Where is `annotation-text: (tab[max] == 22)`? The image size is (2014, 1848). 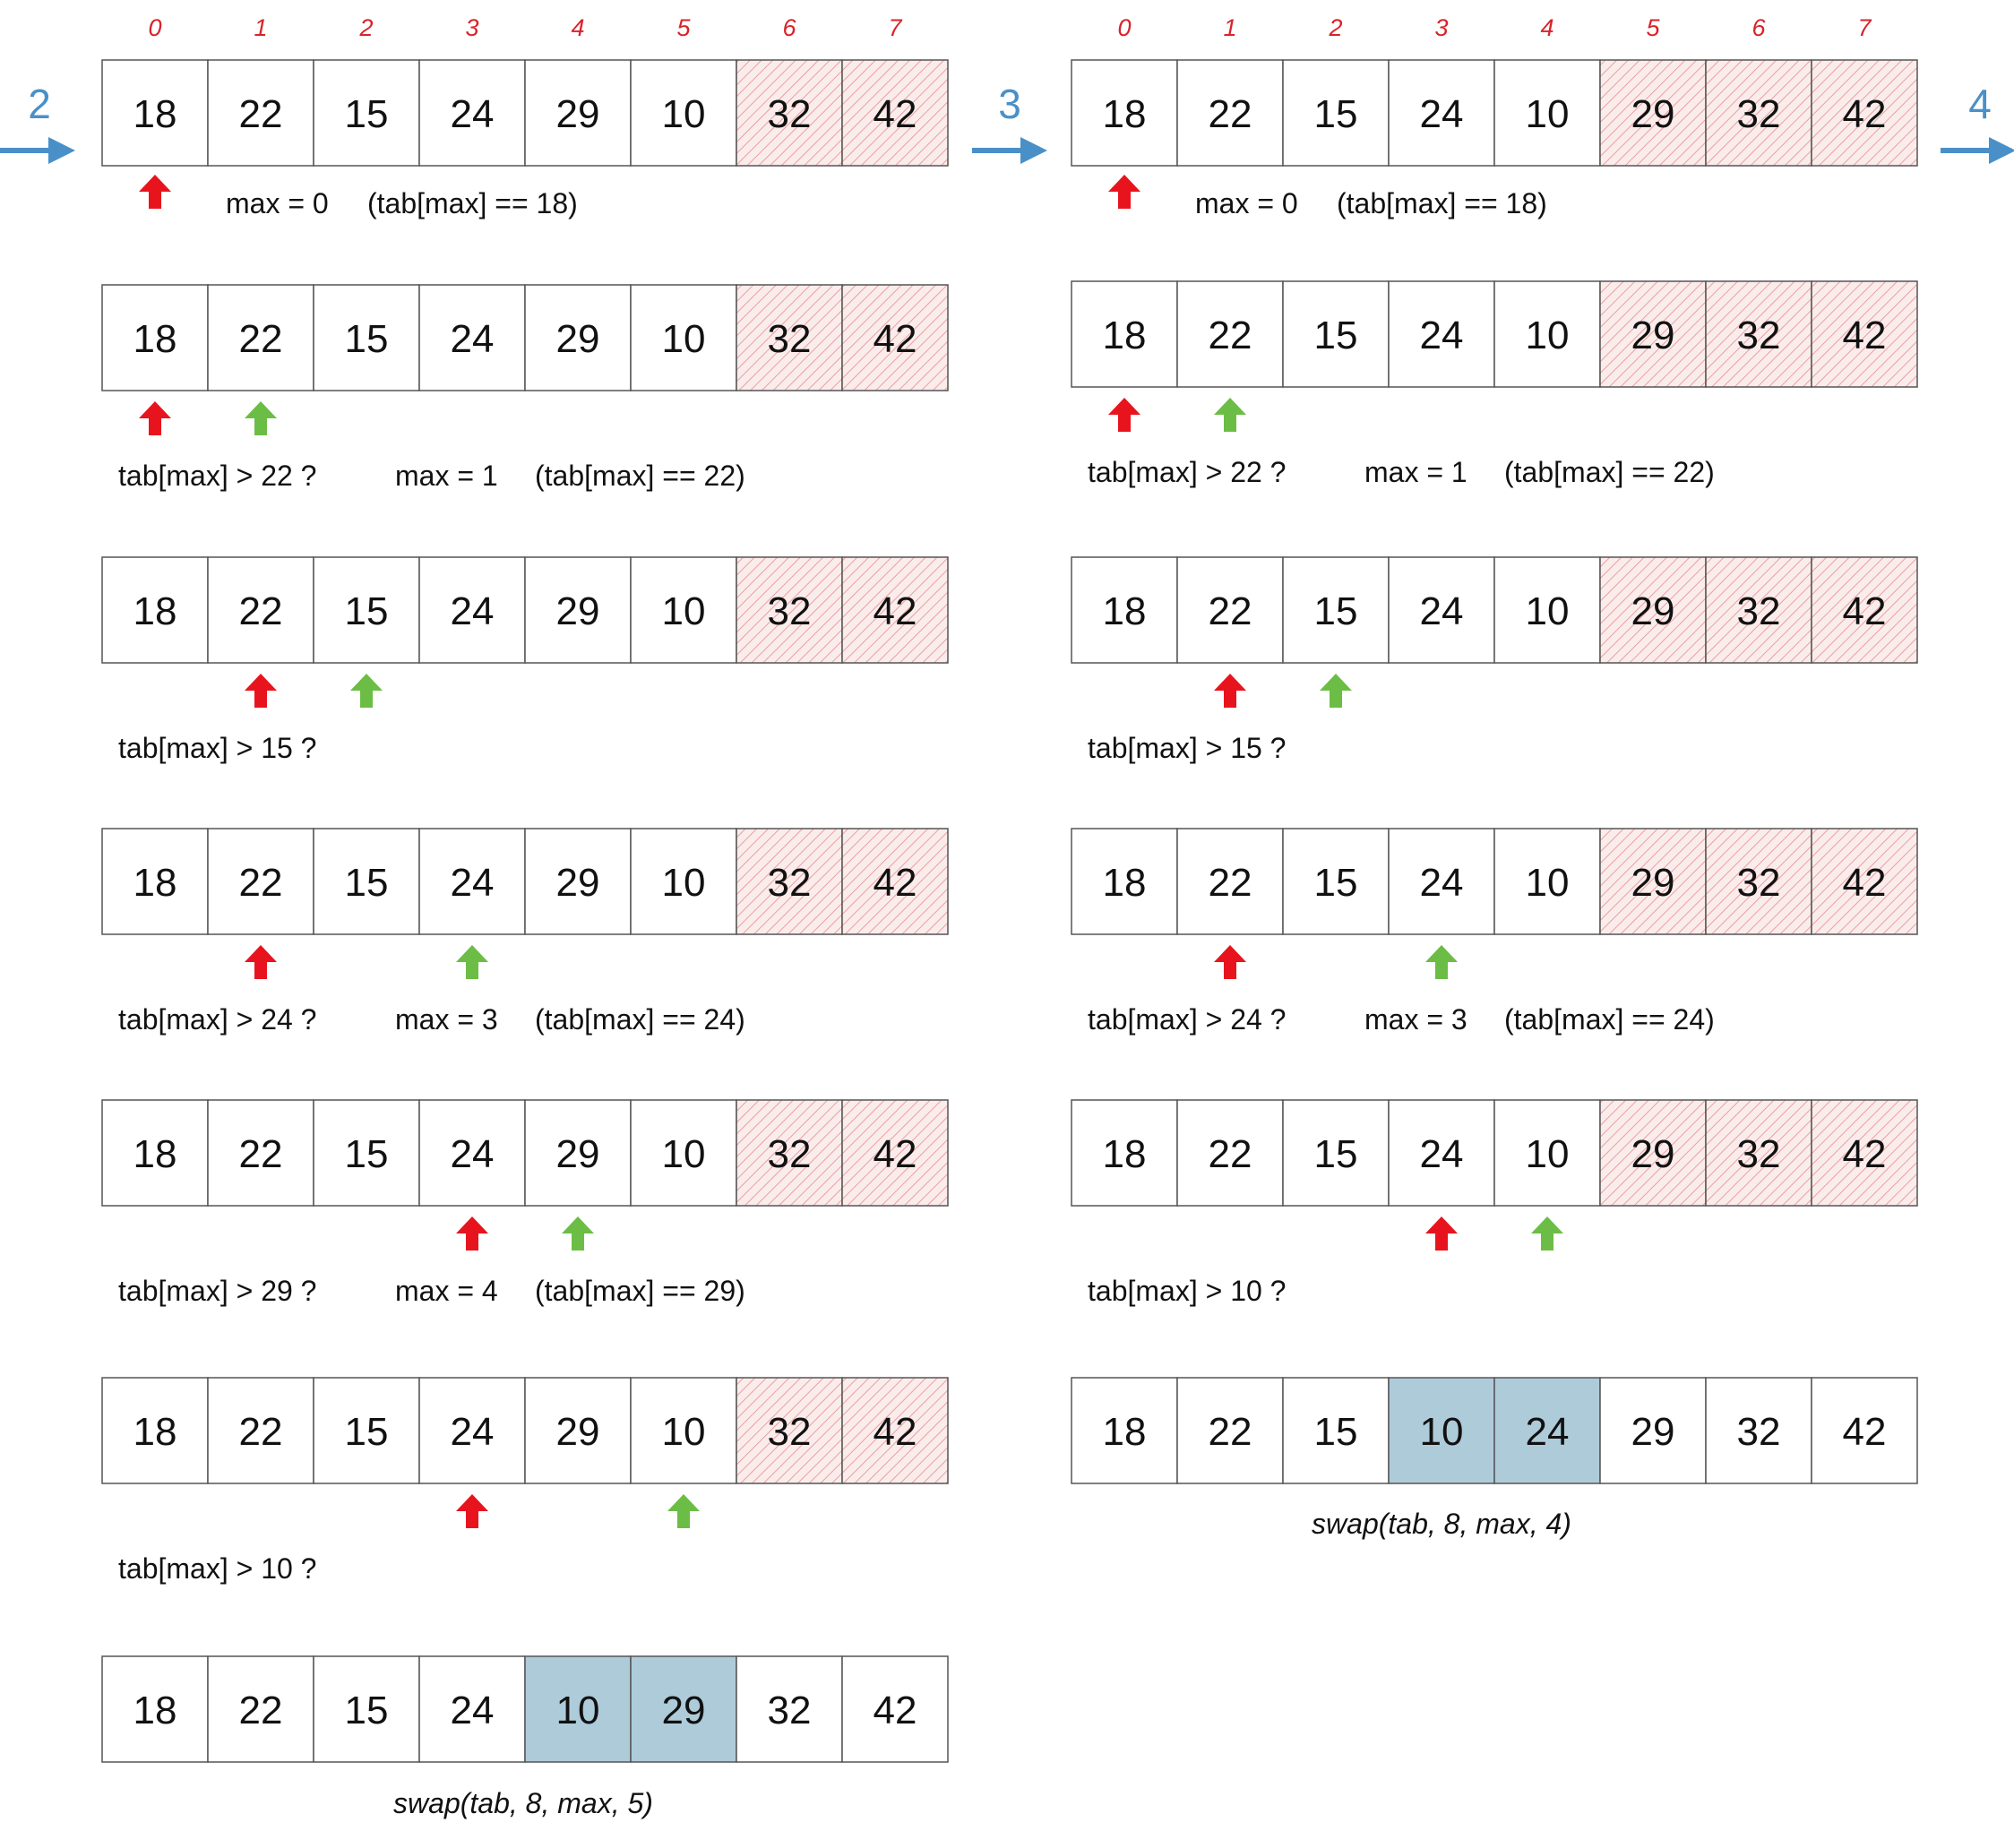
annotation-text: (tab[max] == 22) is located at coordinates (640, 476).